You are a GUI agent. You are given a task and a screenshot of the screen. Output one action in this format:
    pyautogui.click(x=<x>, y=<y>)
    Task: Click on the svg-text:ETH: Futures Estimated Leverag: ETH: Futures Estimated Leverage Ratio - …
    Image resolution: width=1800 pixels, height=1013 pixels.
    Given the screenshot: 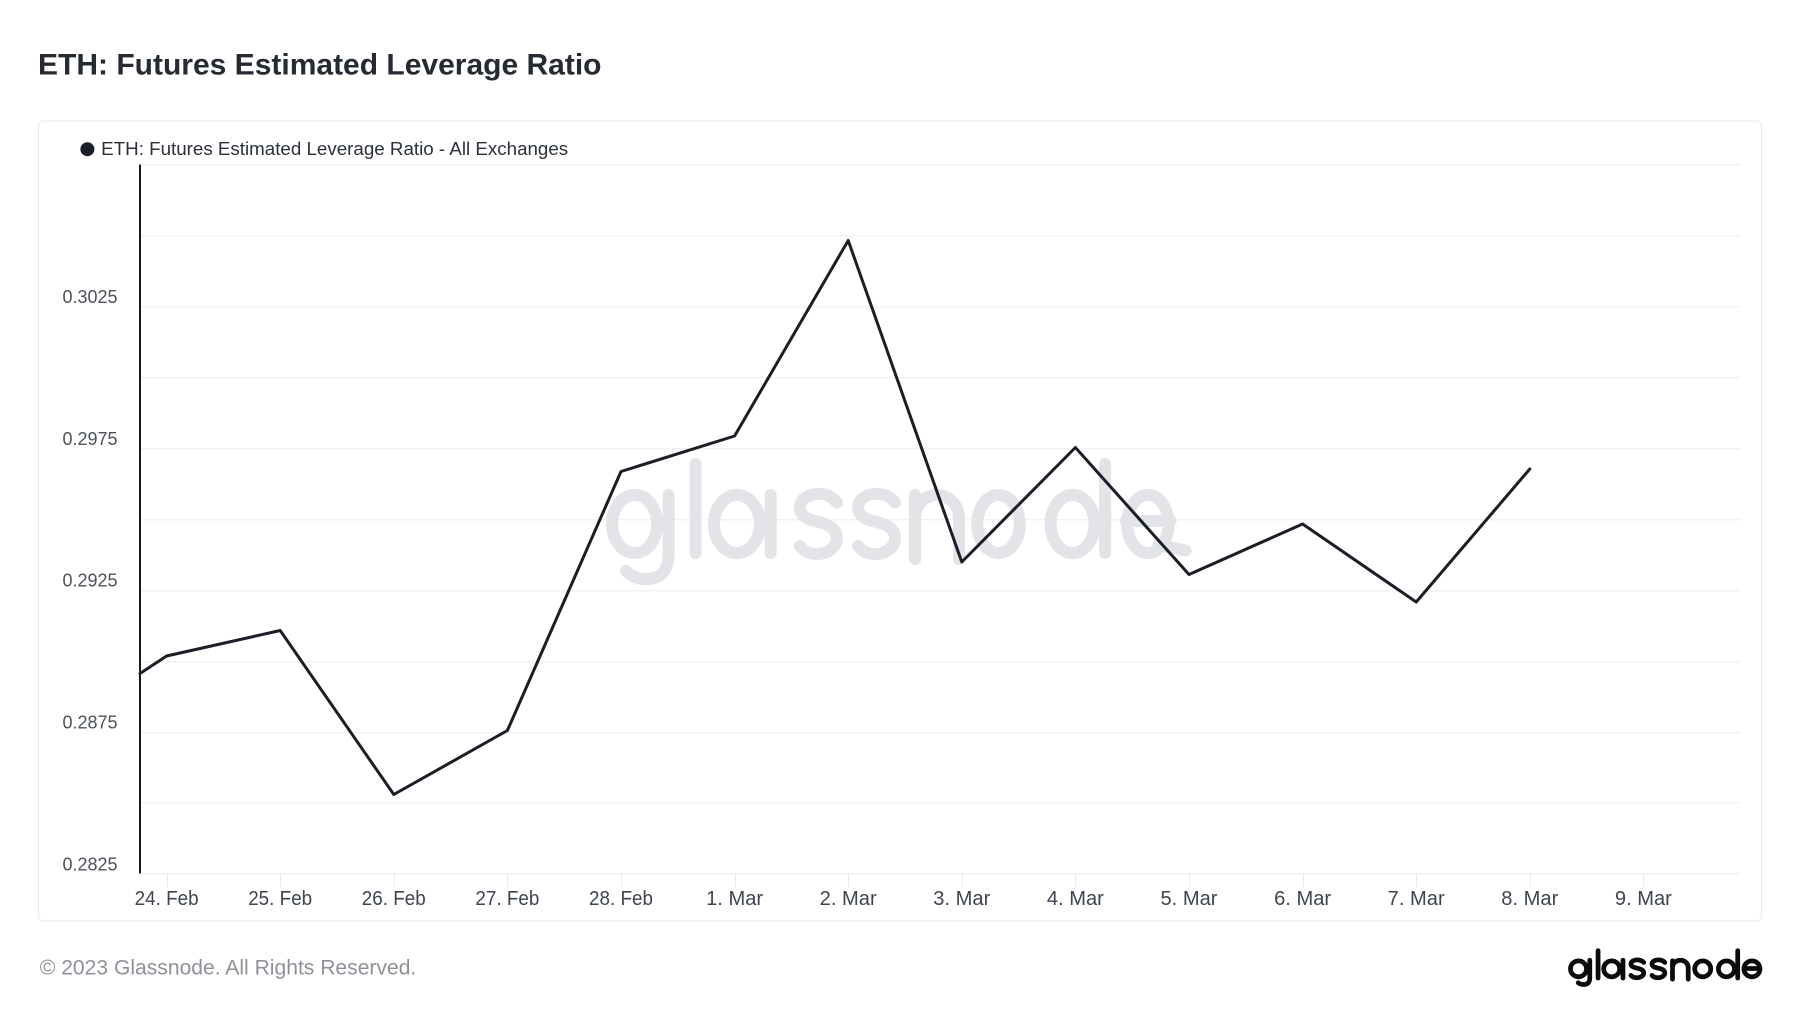 What is the action you would take?
    pyautogui.click(x=334, y=149)
    